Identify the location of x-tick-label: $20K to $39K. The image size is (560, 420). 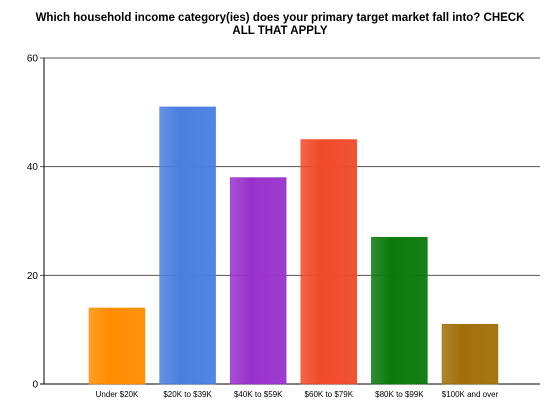
(187, 394).